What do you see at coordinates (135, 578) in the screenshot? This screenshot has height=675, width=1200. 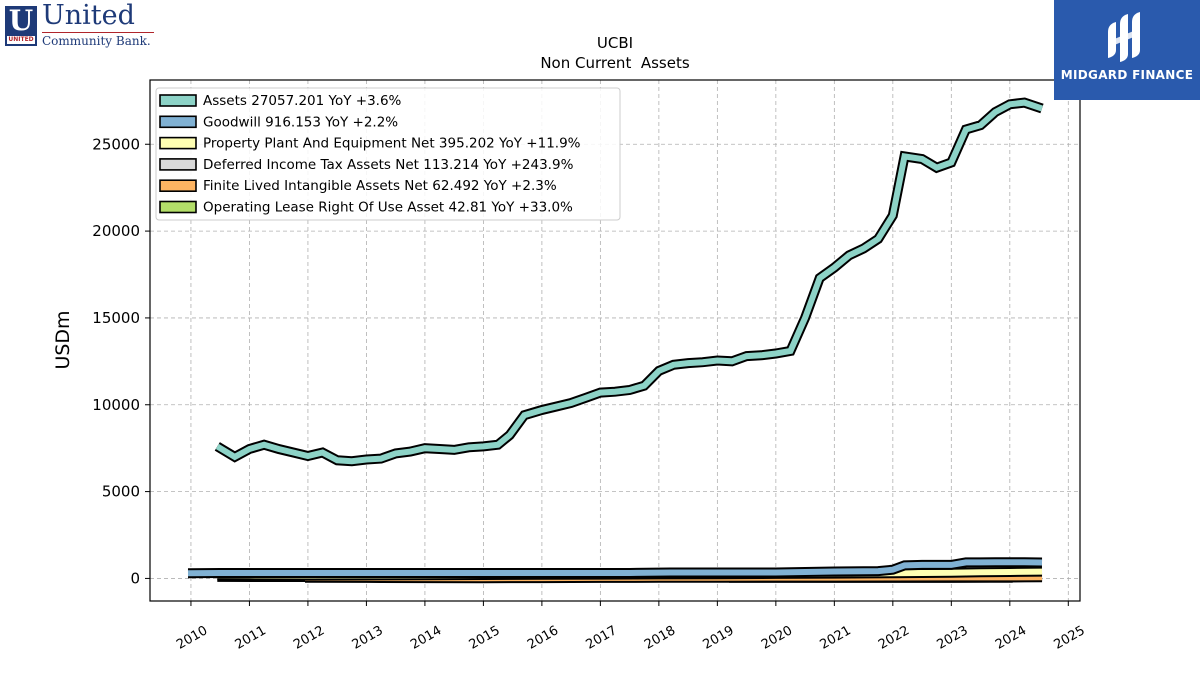 I see `y-tick-label: 0` at bounding box center [135, 578].